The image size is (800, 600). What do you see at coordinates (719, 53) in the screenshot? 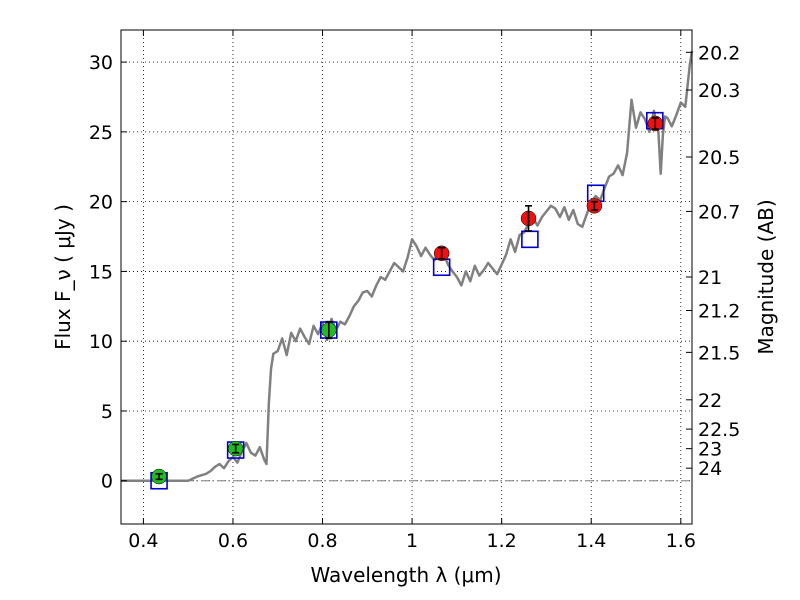
I see `mag-tick-label: 20.2` at bounding box center [719, 53].